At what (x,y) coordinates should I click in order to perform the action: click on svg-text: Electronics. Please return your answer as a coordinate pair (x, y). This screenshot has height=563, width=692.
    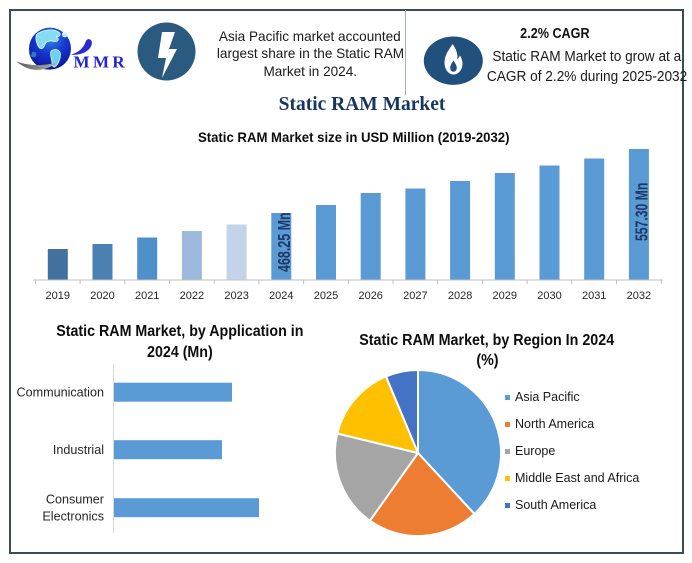
    Looking at the image, I should click on (73, 517).